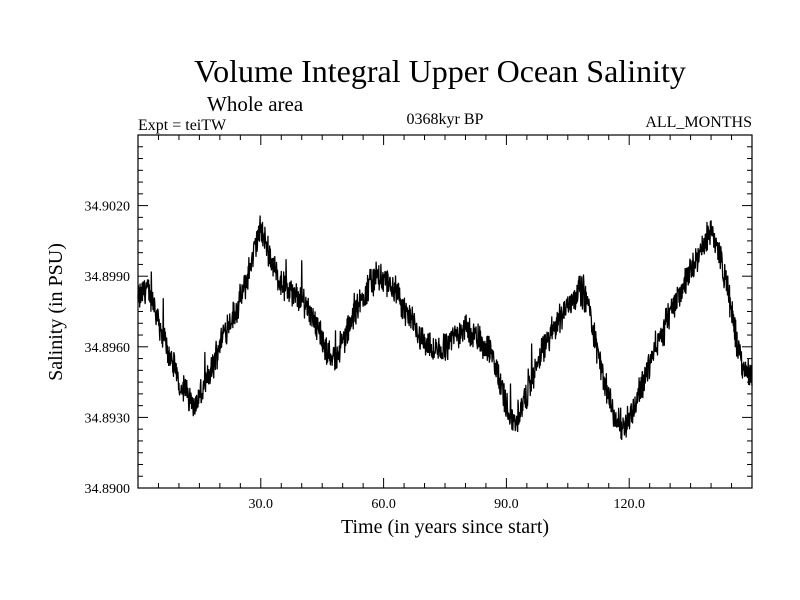  Describe the element at coordinates (108, 489) in the screenshot. I see `y-tick-label: 34.8900` at that location.